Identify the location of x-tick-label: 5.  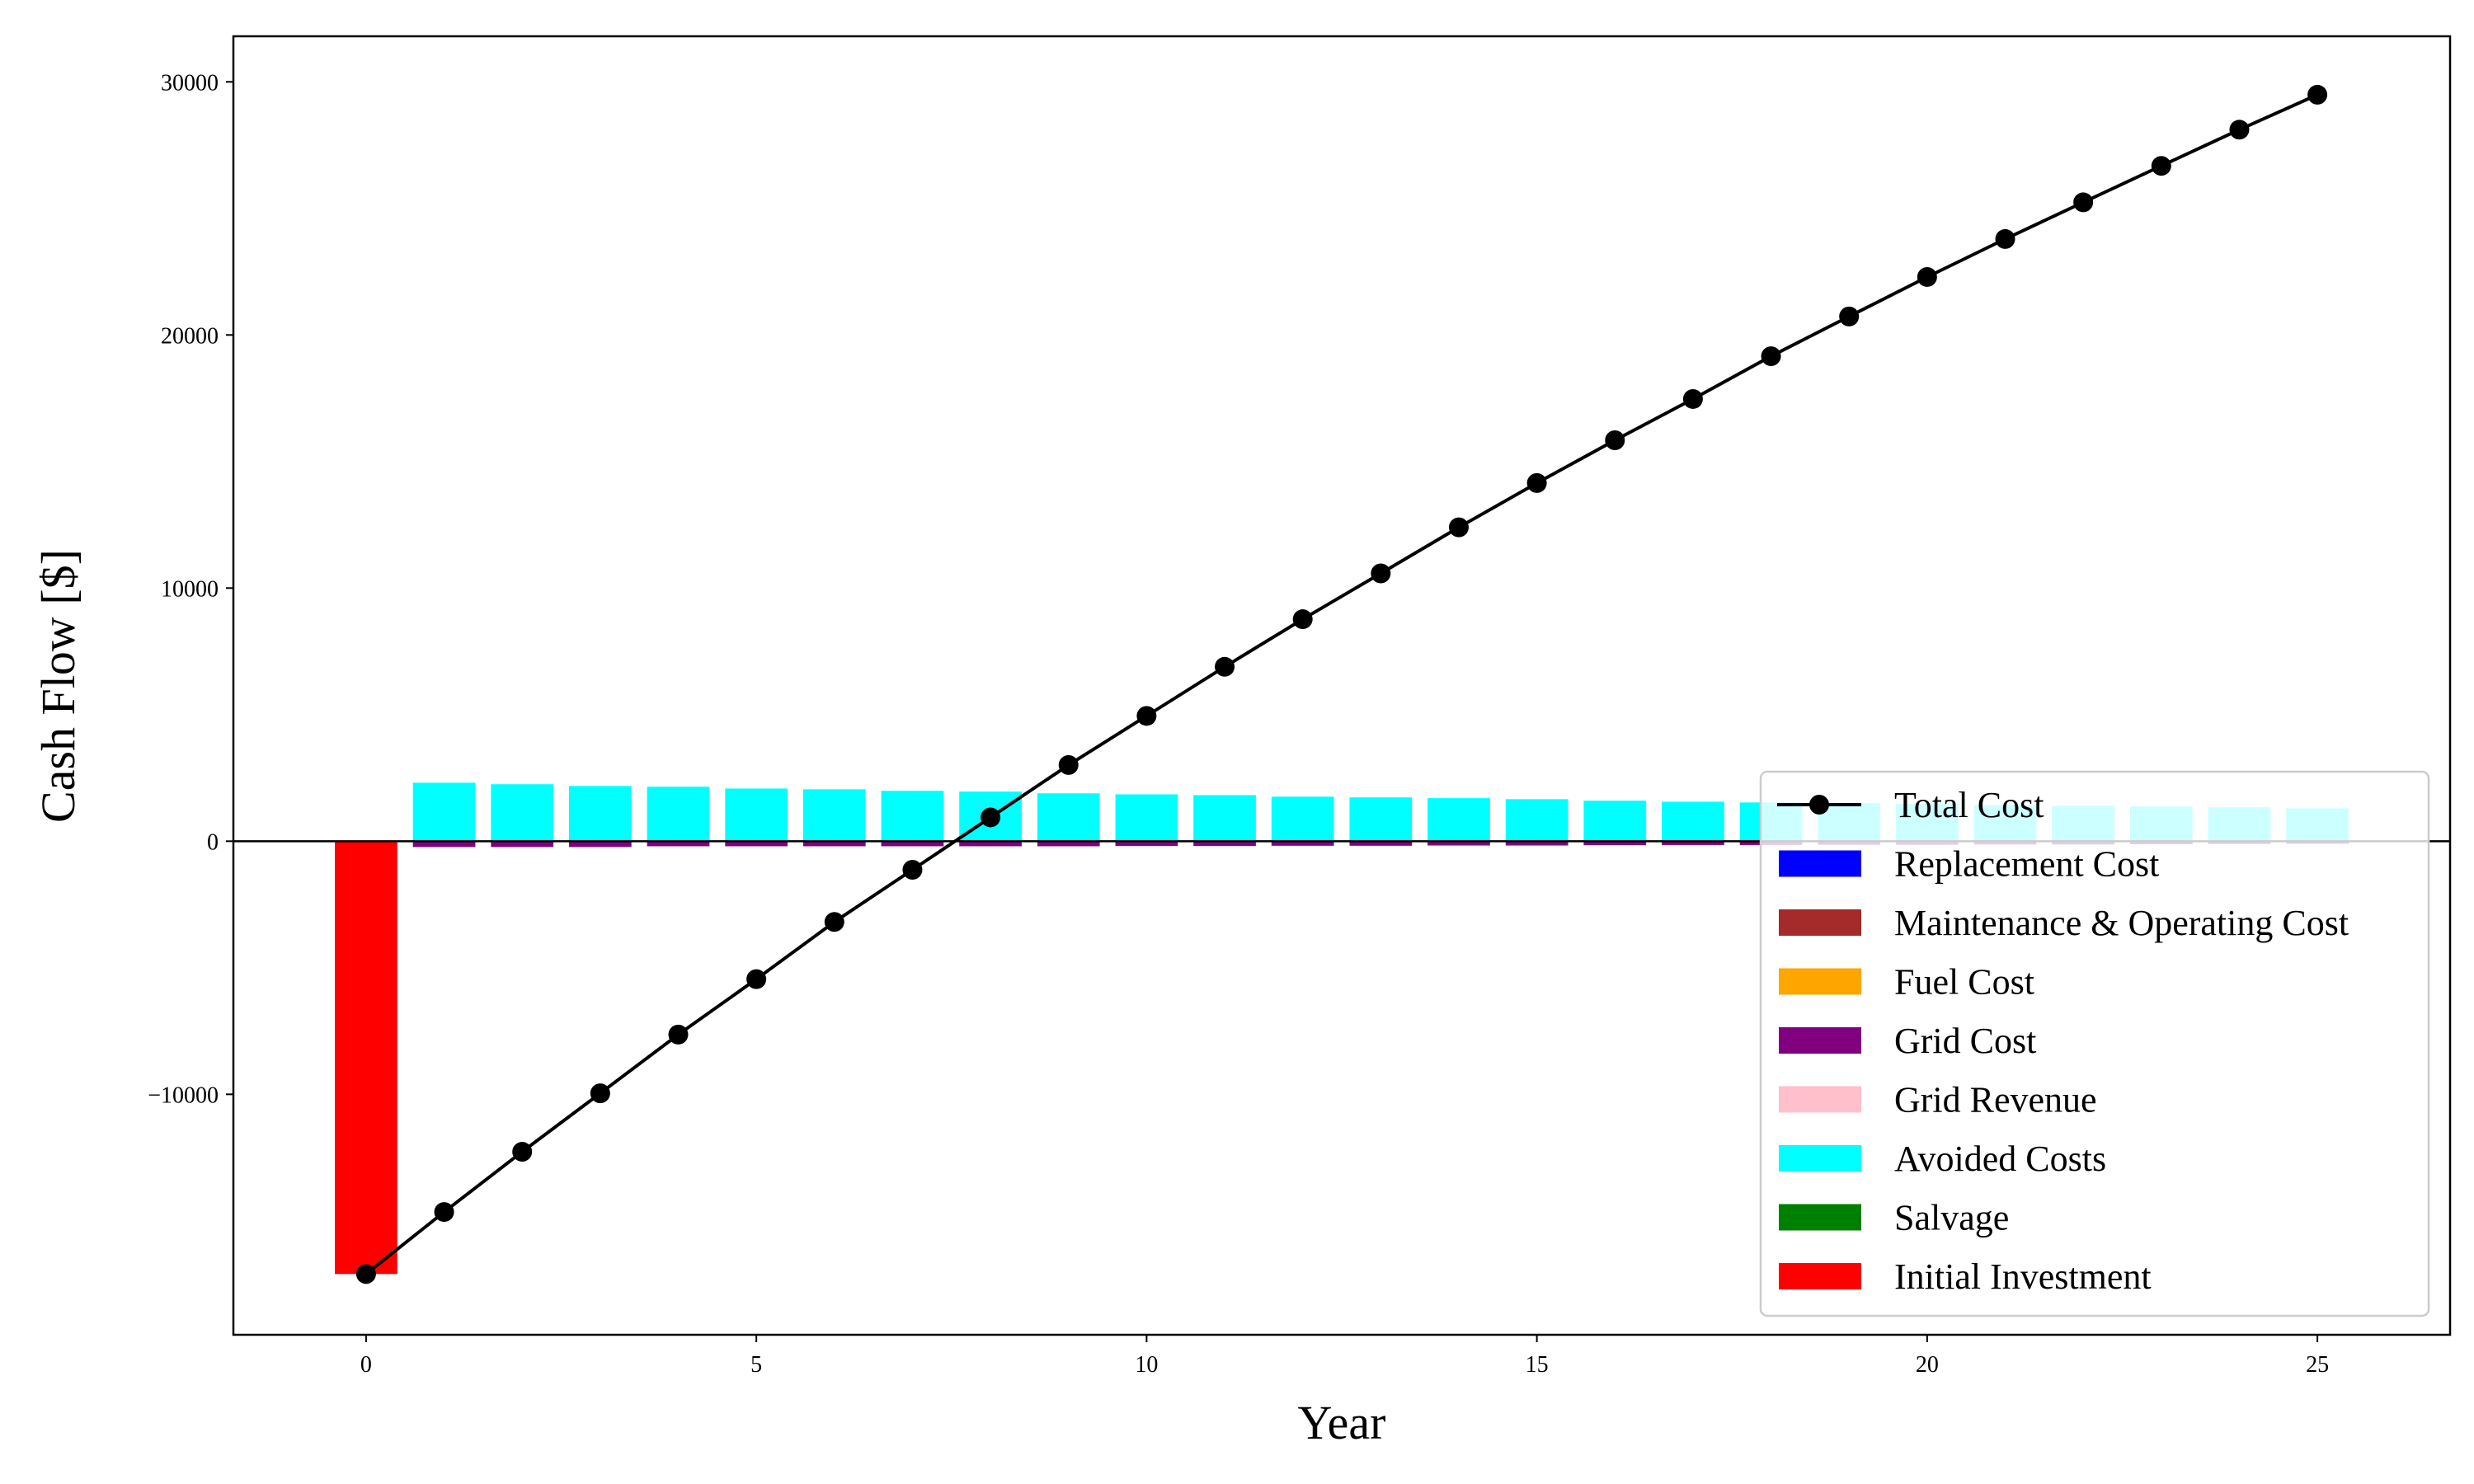
(756, 1365).